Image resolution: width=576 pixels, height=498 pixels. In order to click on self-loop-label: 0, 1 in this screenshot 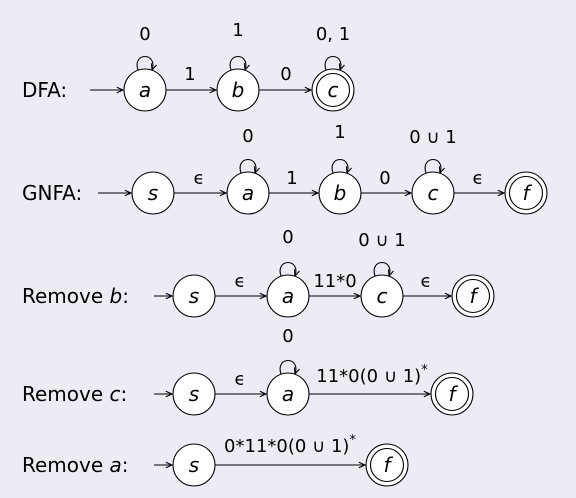, I will do `click(333, 34)`.